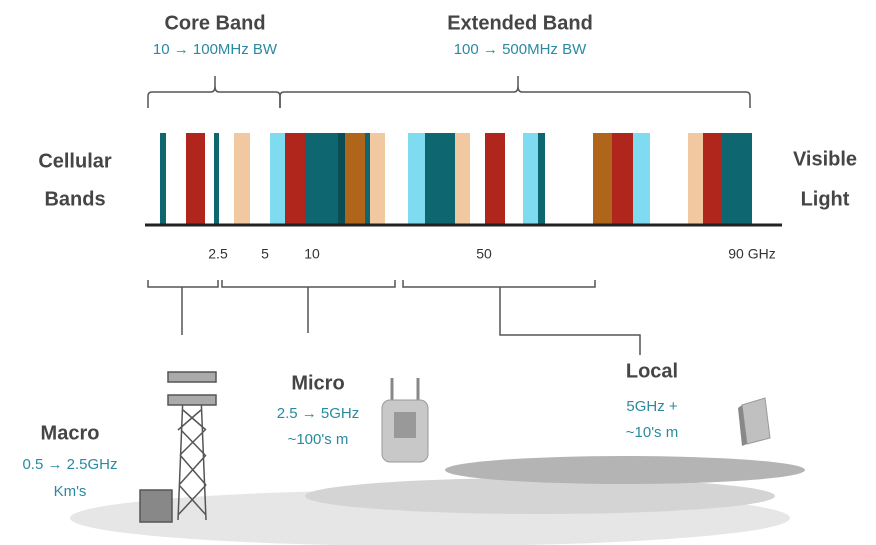 This screenshot has height=545, width=876. Describe the element at coordinates (405, 420) in the screenshot. I see `micro-ap-icon` at that location.